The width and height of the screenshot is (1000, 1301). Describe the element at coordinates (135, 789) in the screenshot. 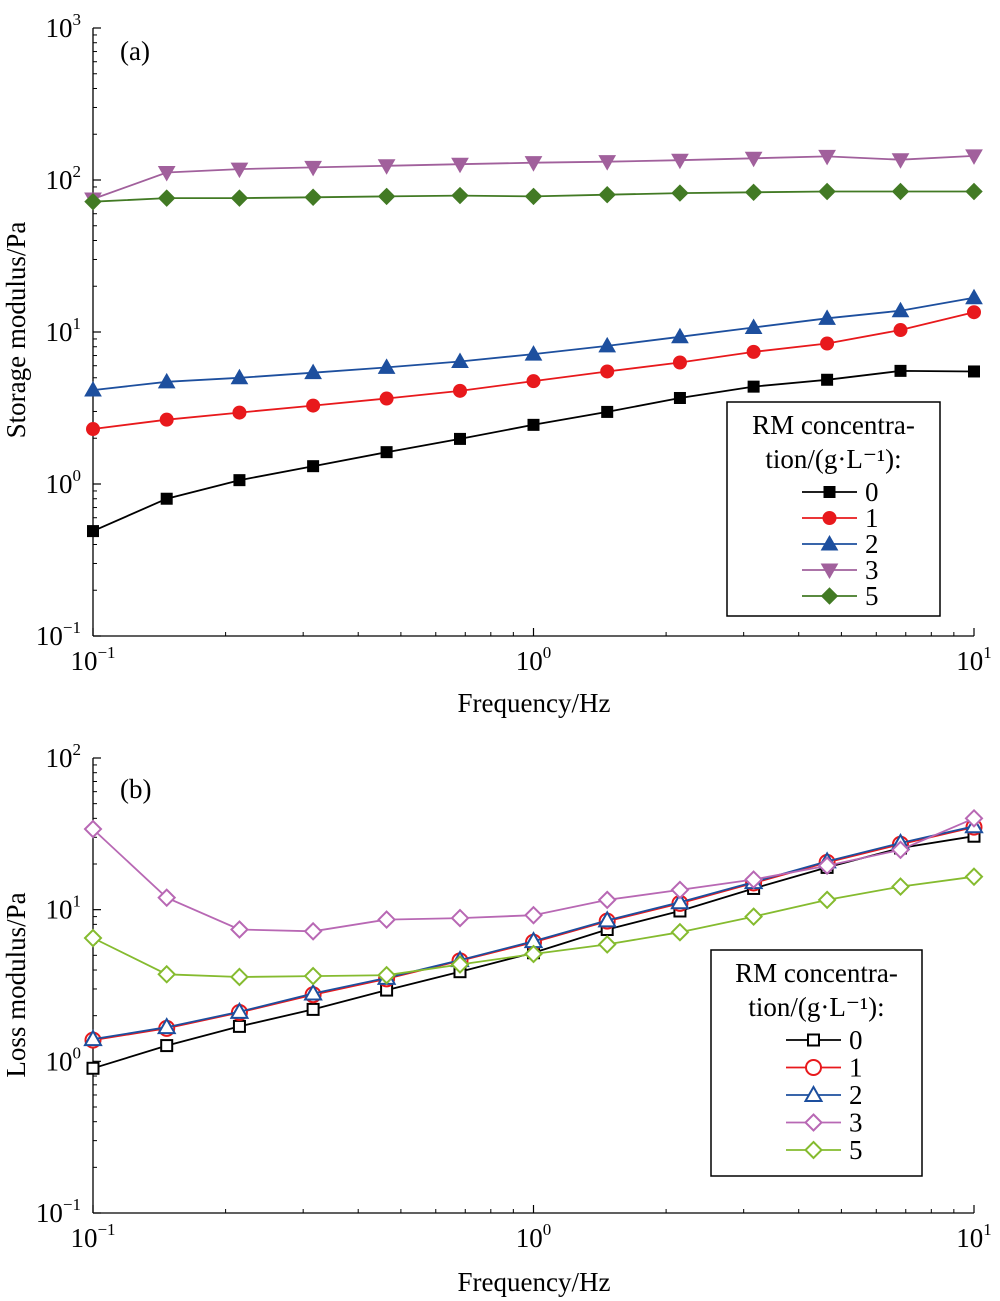

I see `panel-label: (b)` at that location.